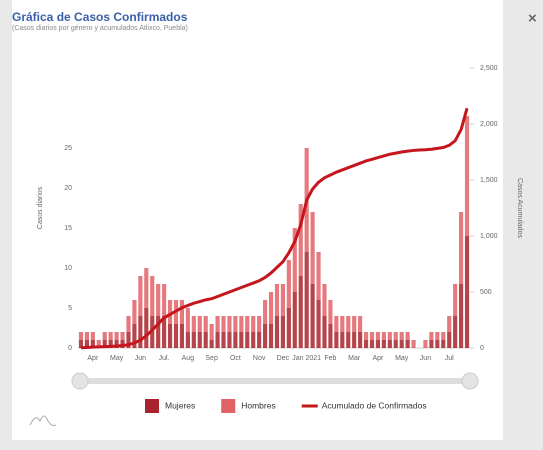 The height and width of the screenshot is (450, 543). I want to click on y-tick-label: 5, so click(70, 308).